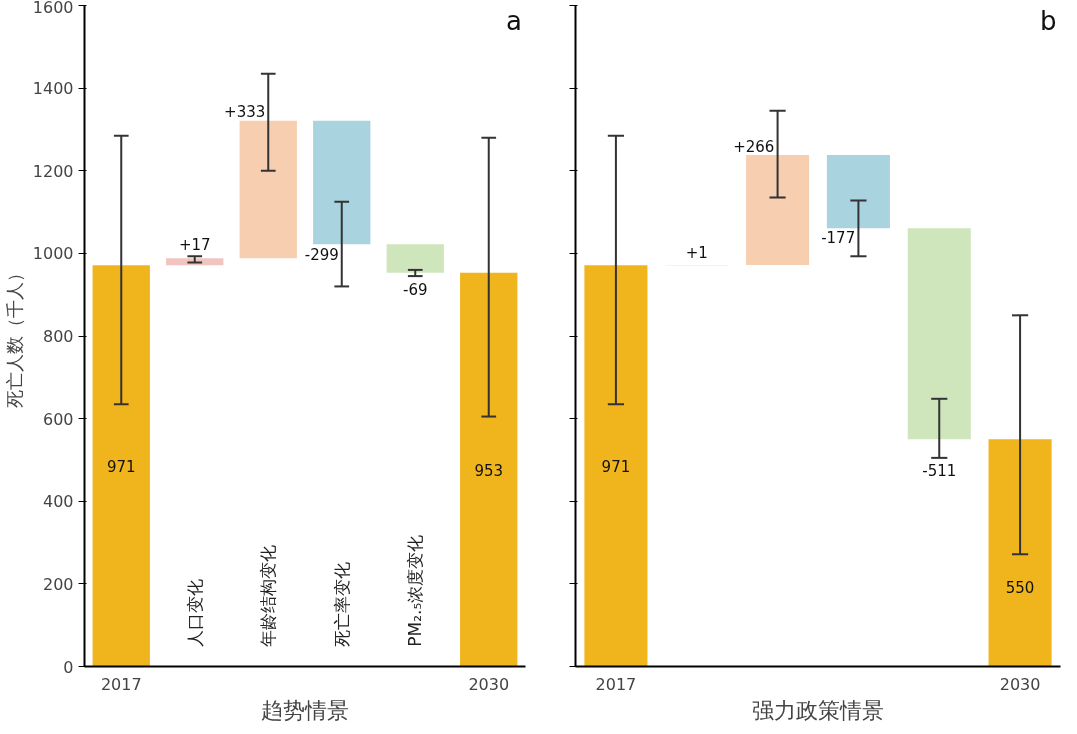  What do you see at coordinates (818, 710) in the screenshot?
I see `x-axis-title: 强力政策情景` at bounding box center [818, 710].